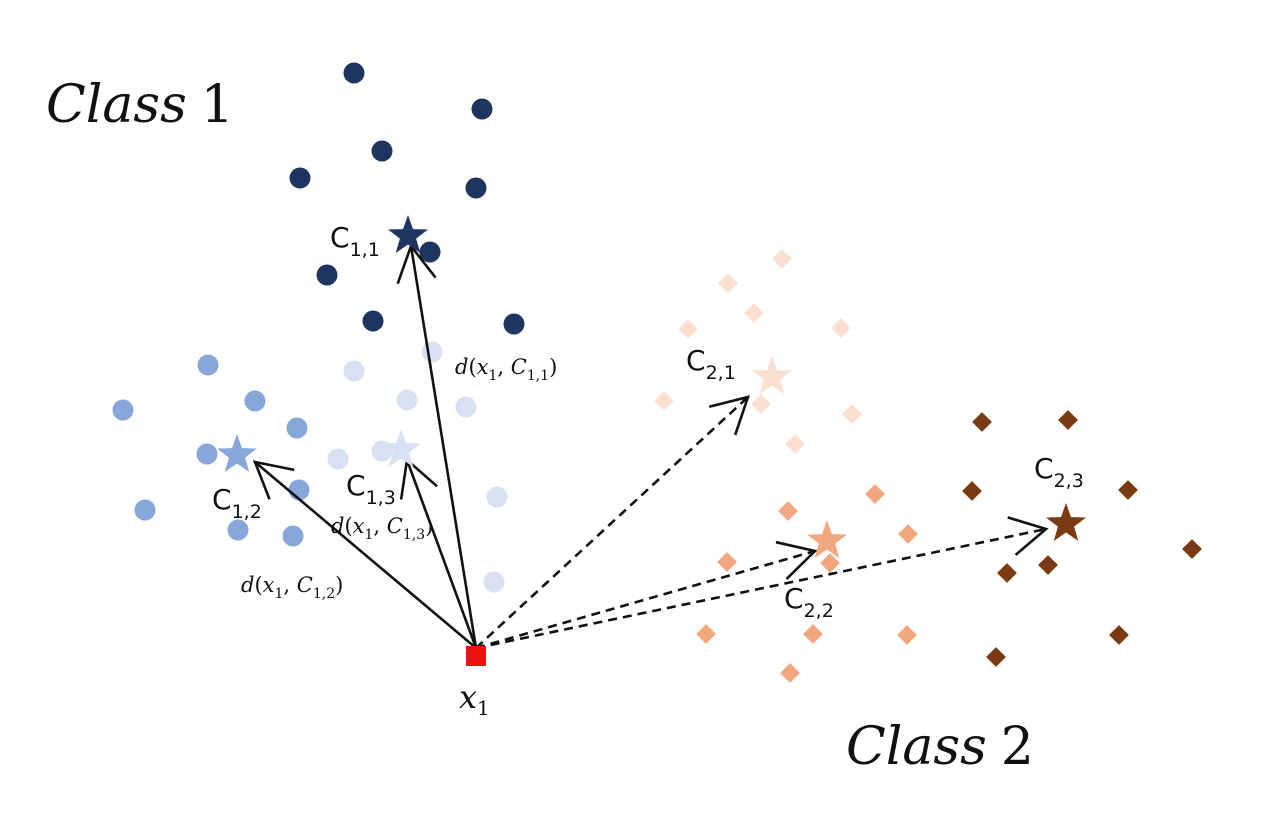 This screenshot has height=829, width=1266. What do you see at coordinates (772, 375) in the screenshot?
I see `centroid-star-c21` at bounding box center [772, 375].